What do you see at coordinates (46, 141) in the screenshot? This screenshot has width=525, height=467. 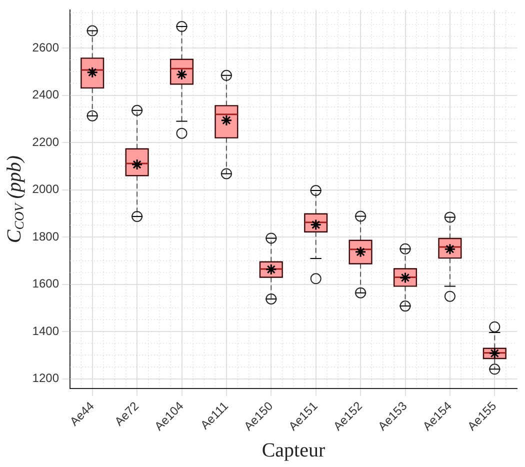 I see `y-tick-label: 2200` at bounding box center [46, 141].